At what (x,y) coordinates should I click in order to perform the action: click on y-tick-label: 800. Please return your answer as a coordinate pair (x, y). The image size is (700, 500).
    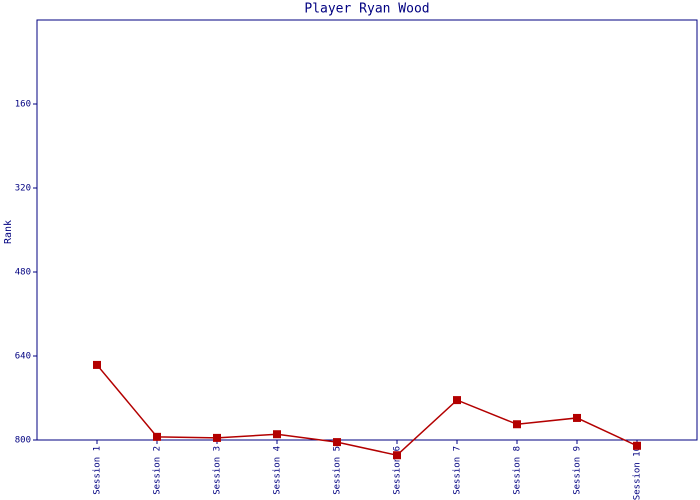
    Looking at the image, I should click on (23, 441).